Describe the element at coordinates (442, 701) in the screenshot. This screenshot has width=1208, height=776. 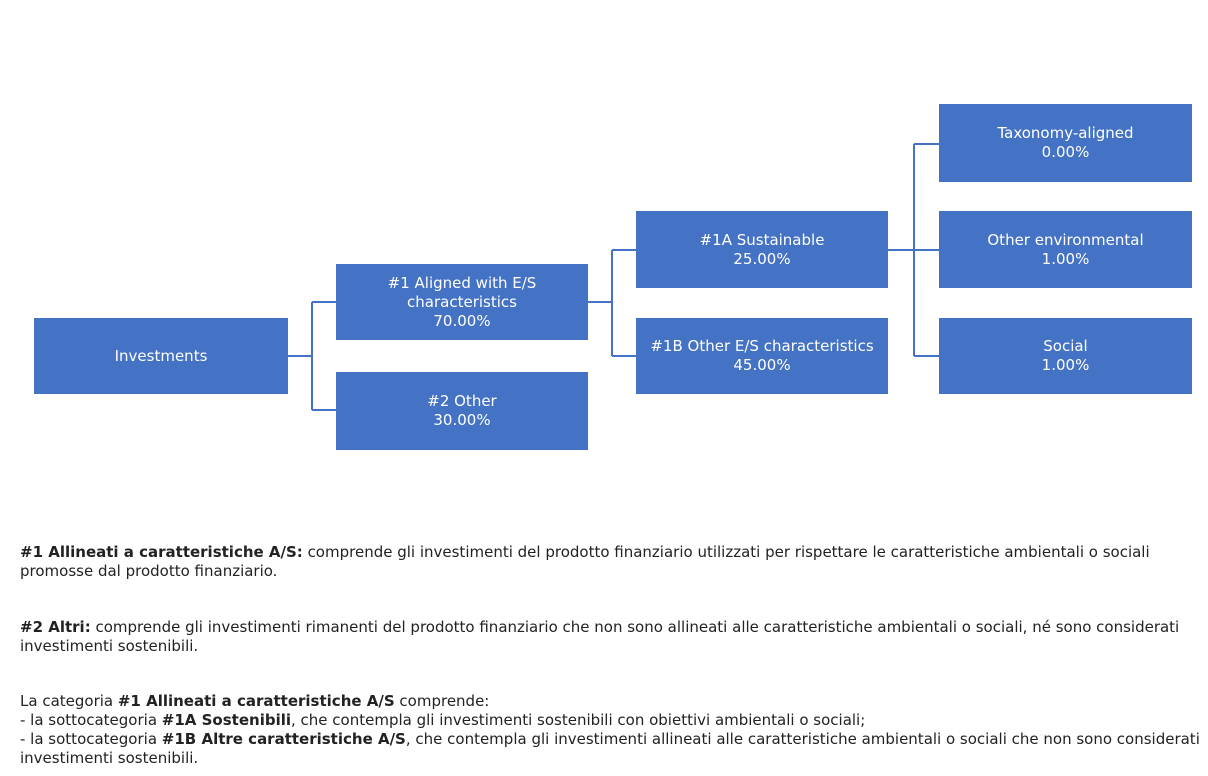
I see `note-category-after: comprende:` at that location.